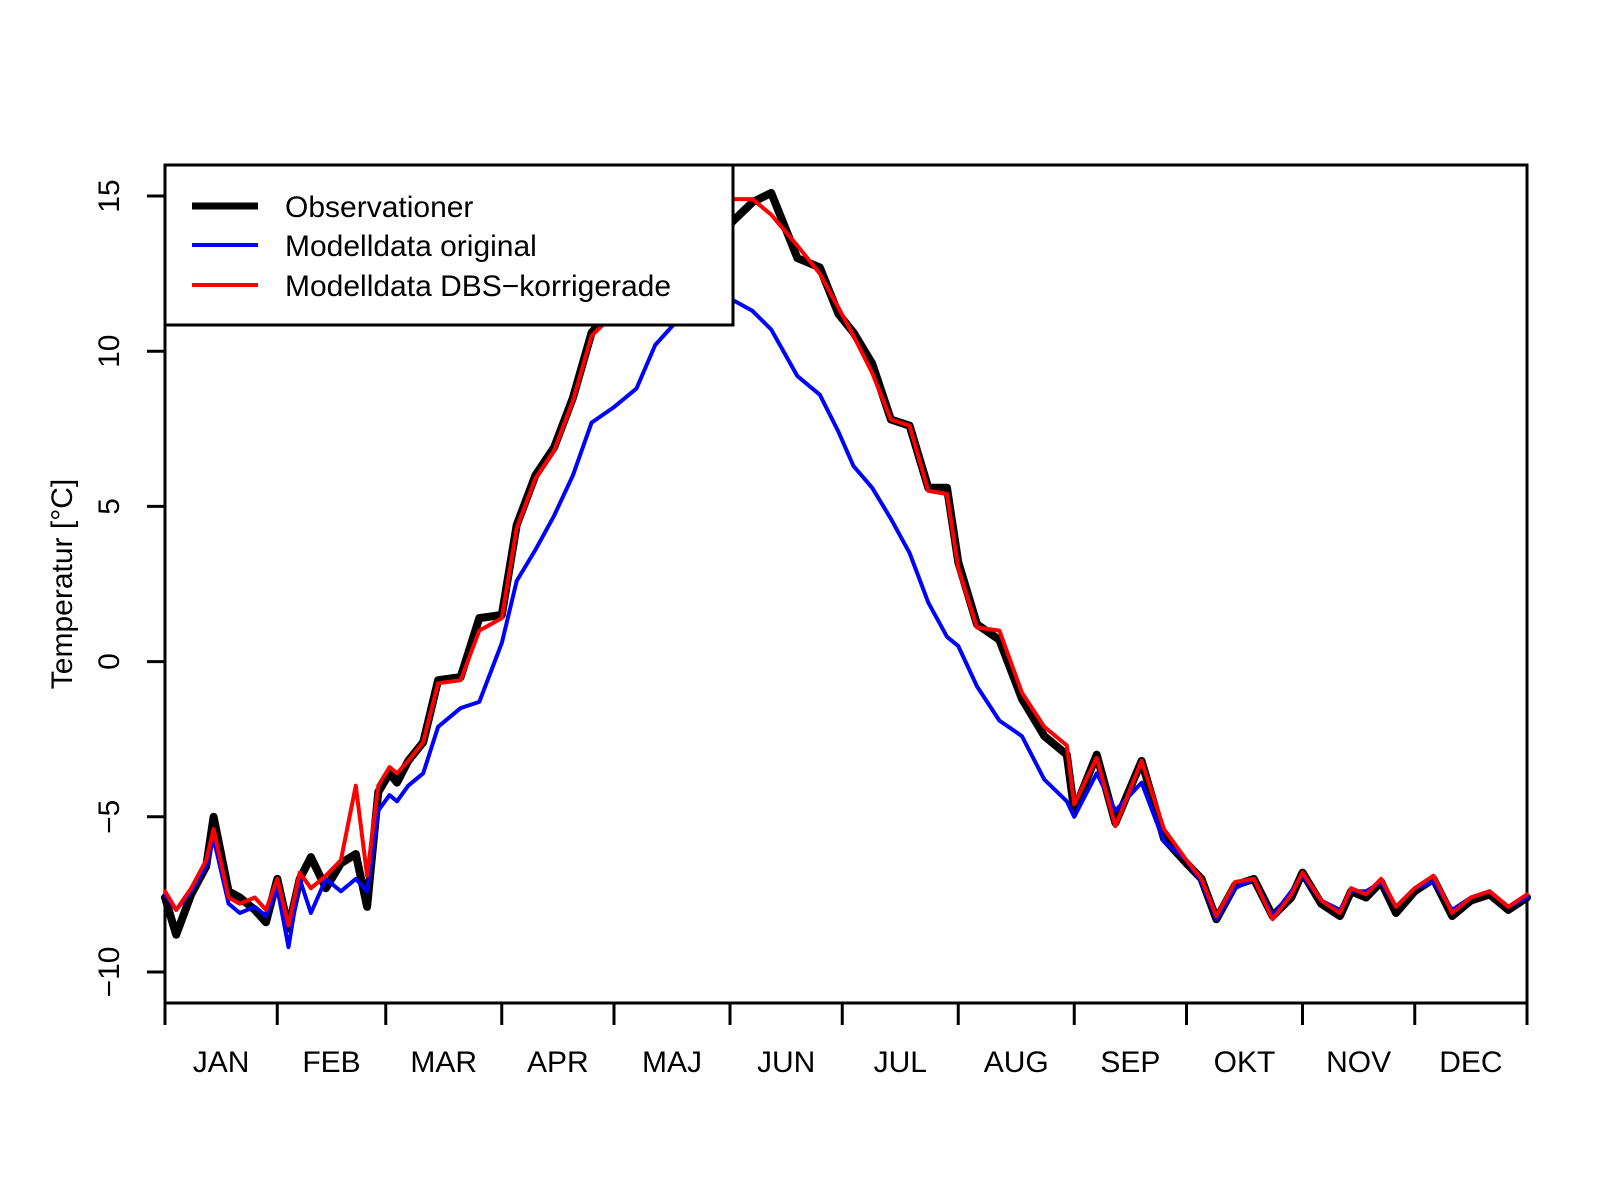 The image size is (1600, 1200). Describe the element at coordinates (786, 1062) in the screenshot. I see `month-label-jun: JUN` at that location.